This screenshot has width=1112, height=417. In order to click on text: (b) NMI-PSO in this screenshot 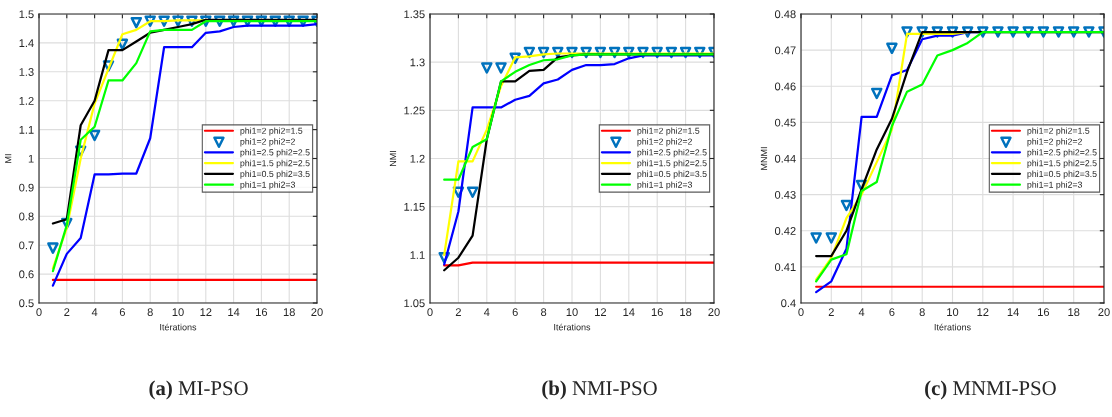, I will do `click(599, 390)`.